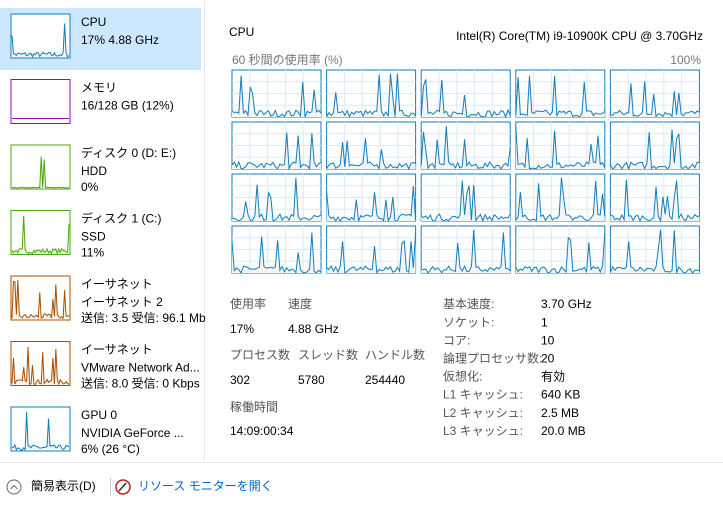  What do you see at coordinates (127, 106) in the screenshot?
I see `item-detail: 16/128 GB (12%)` at bounding box center [127, 106].